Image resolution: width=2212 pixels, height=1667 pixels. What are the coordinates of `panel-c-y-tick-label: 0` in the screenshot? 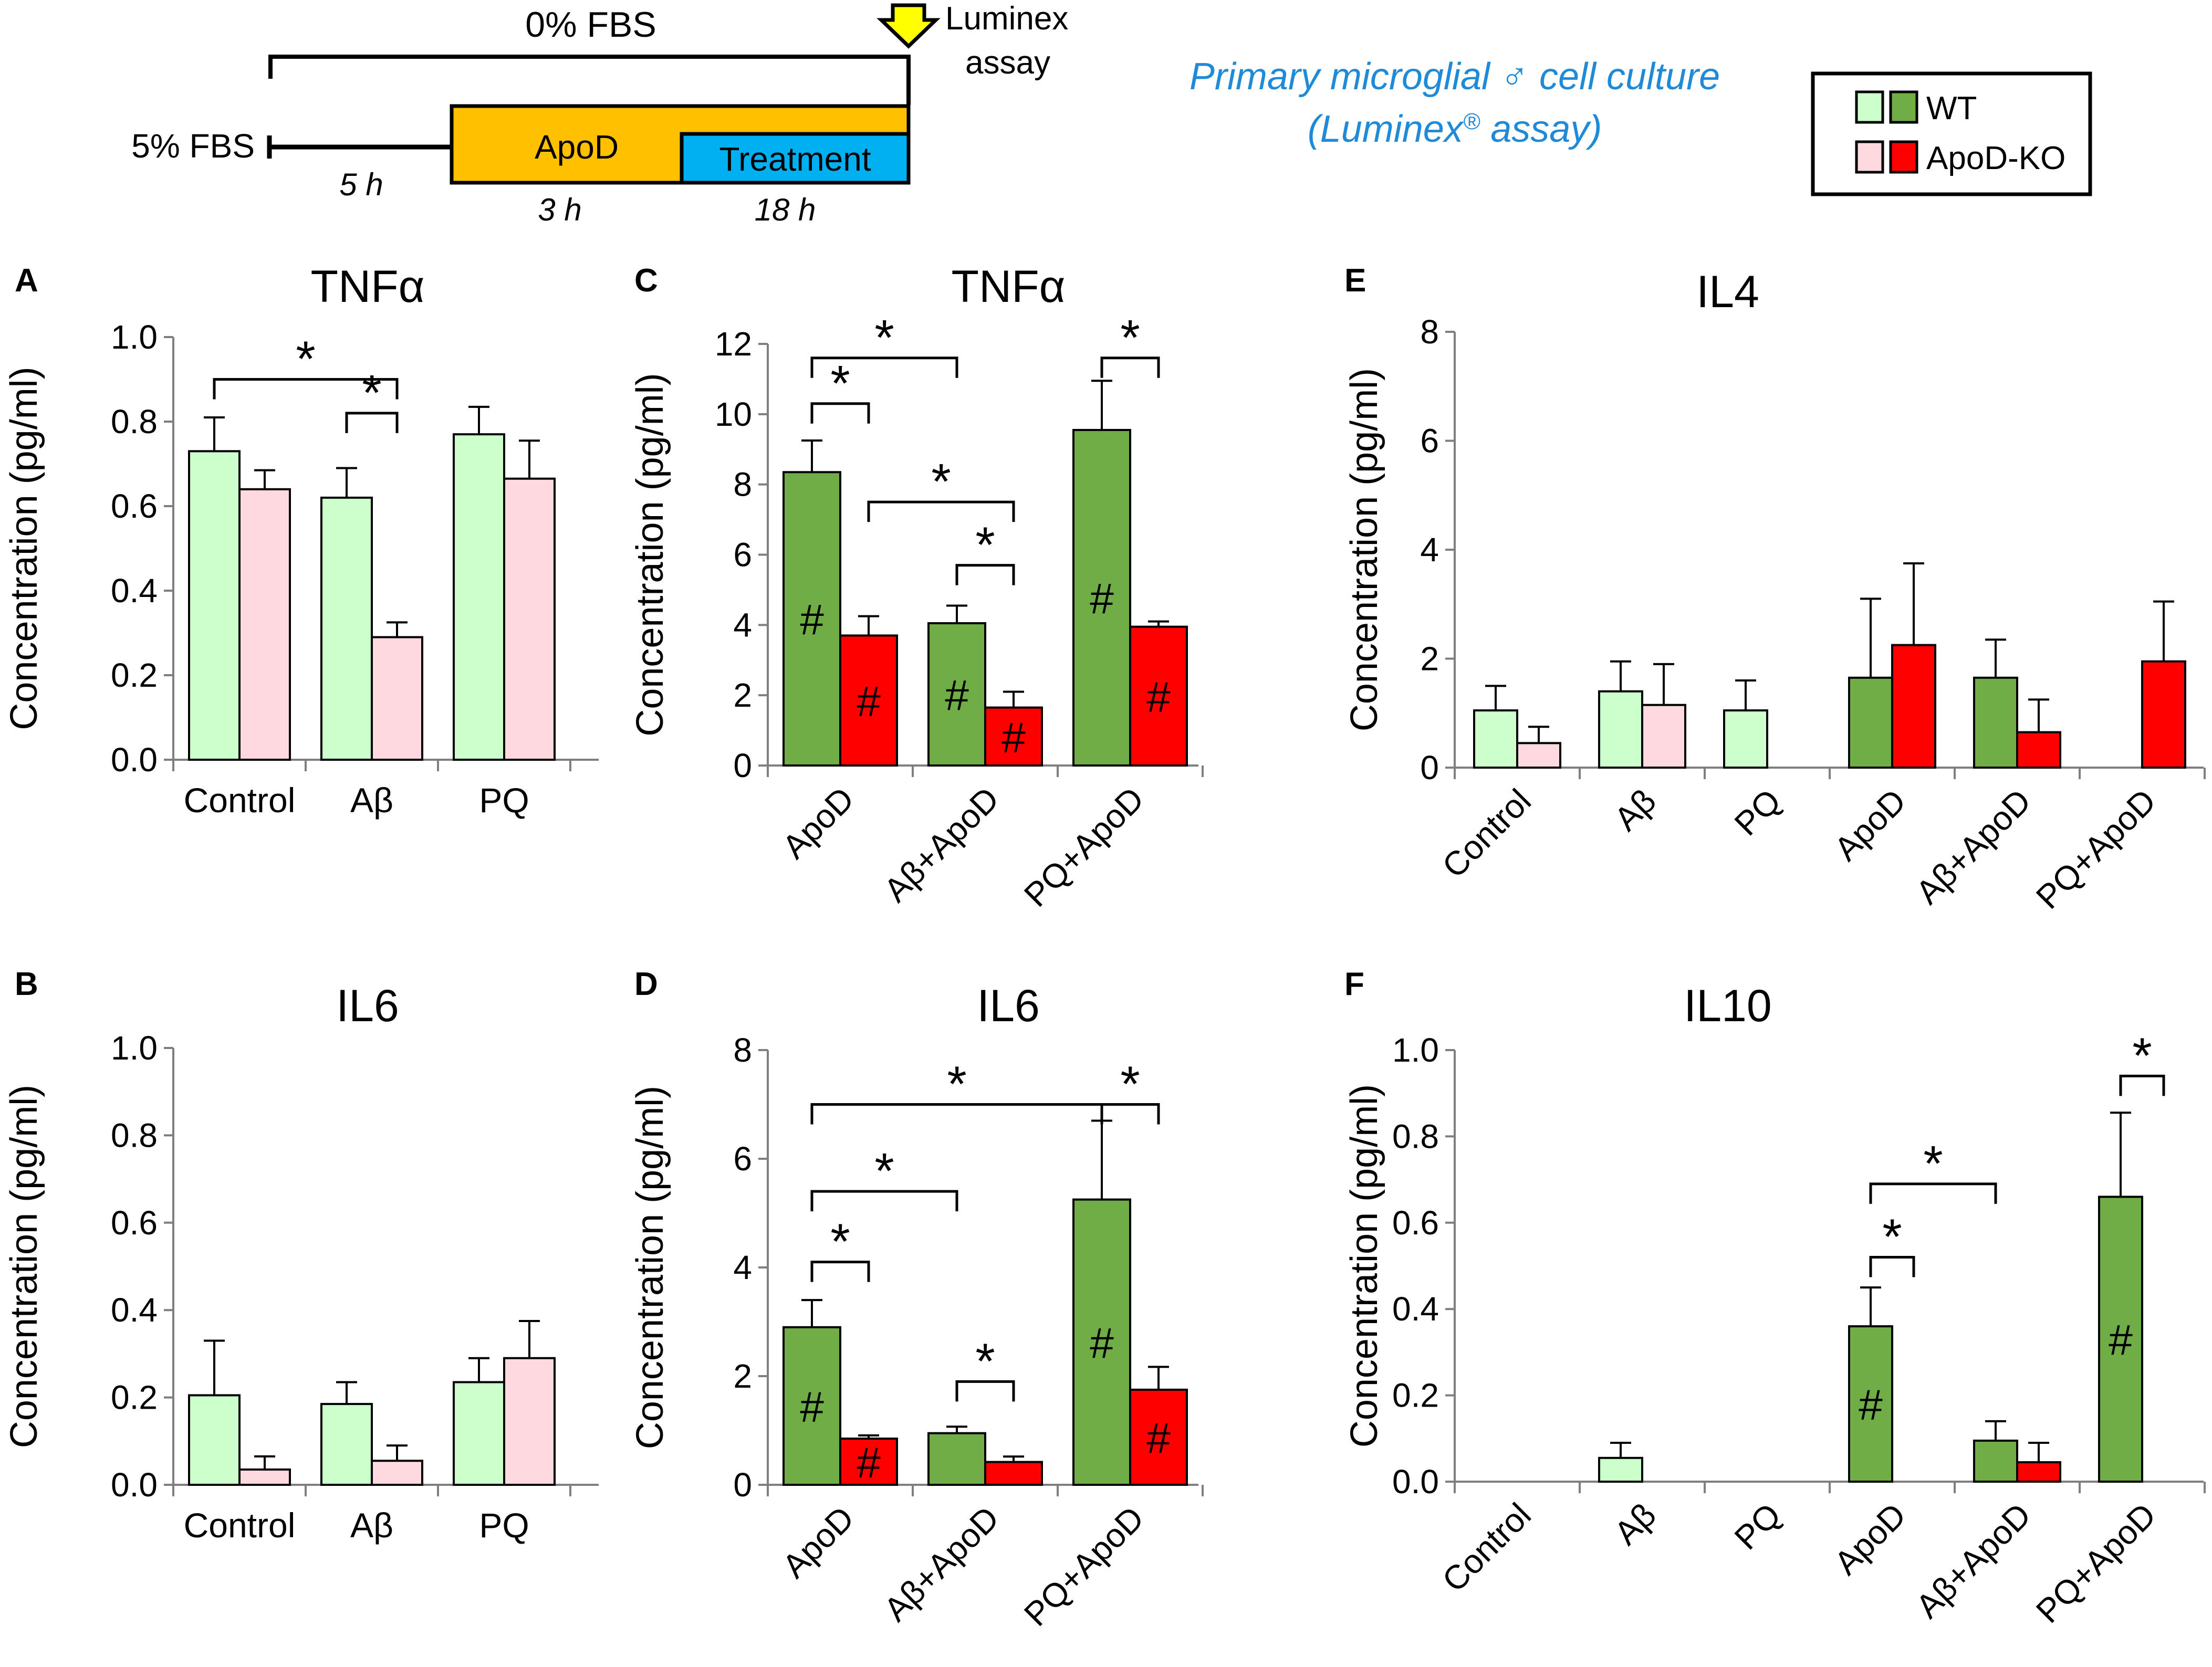 It's located at (742, 765).